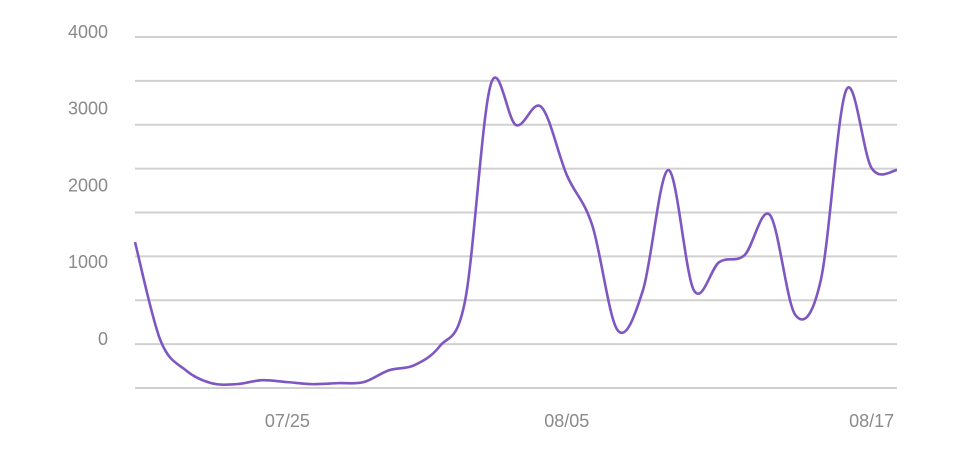 The width and height of the screenshot is (960, 465). I want to click on x-tick-label: 08/17, so click(871, 421).